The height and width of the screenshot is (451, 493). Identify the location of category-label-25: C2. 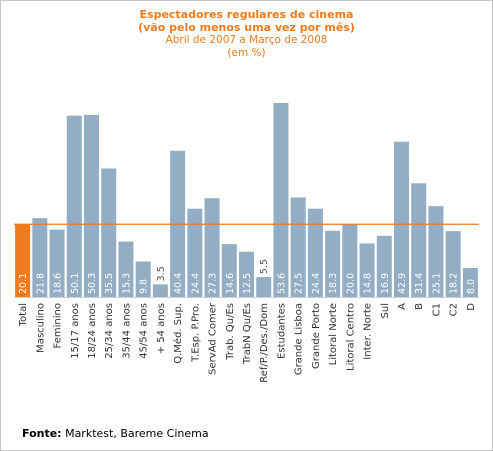
(454, 309).